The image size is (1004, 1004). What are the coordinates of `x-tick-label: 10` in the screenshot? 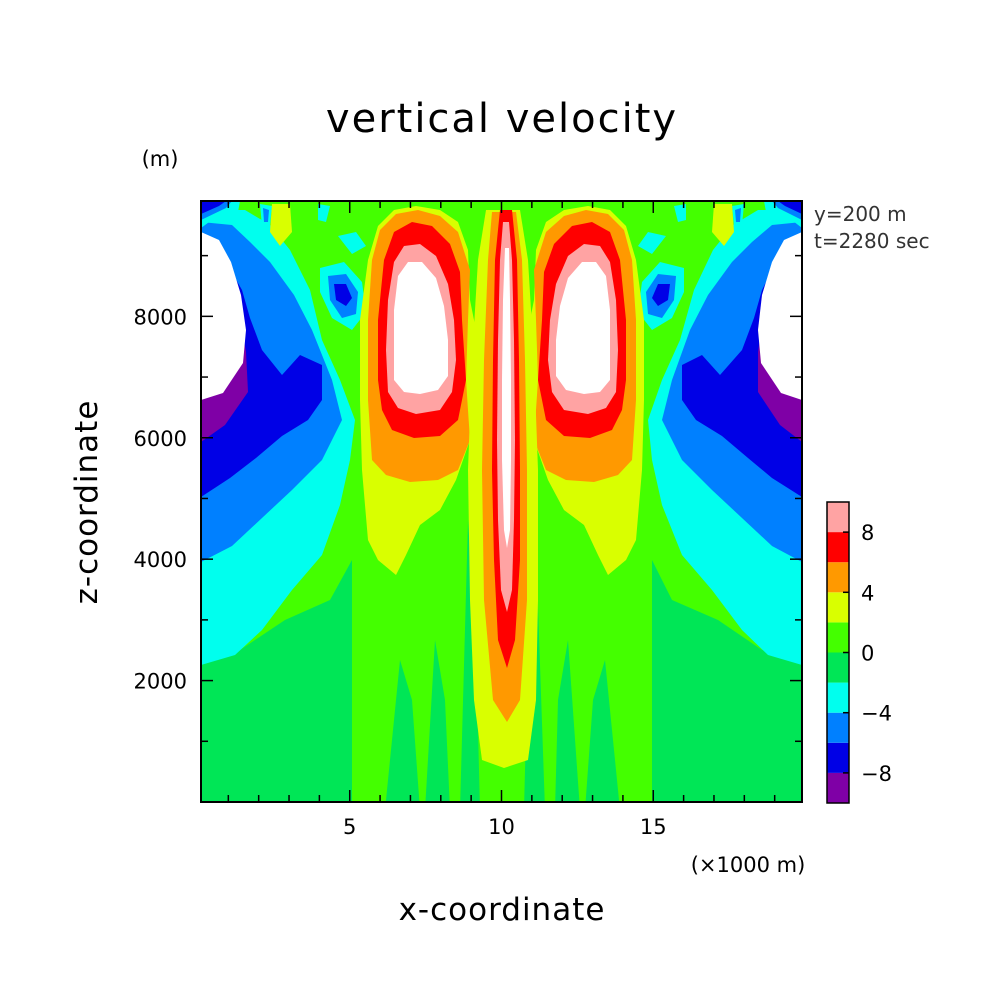 It's located at (501, 827).